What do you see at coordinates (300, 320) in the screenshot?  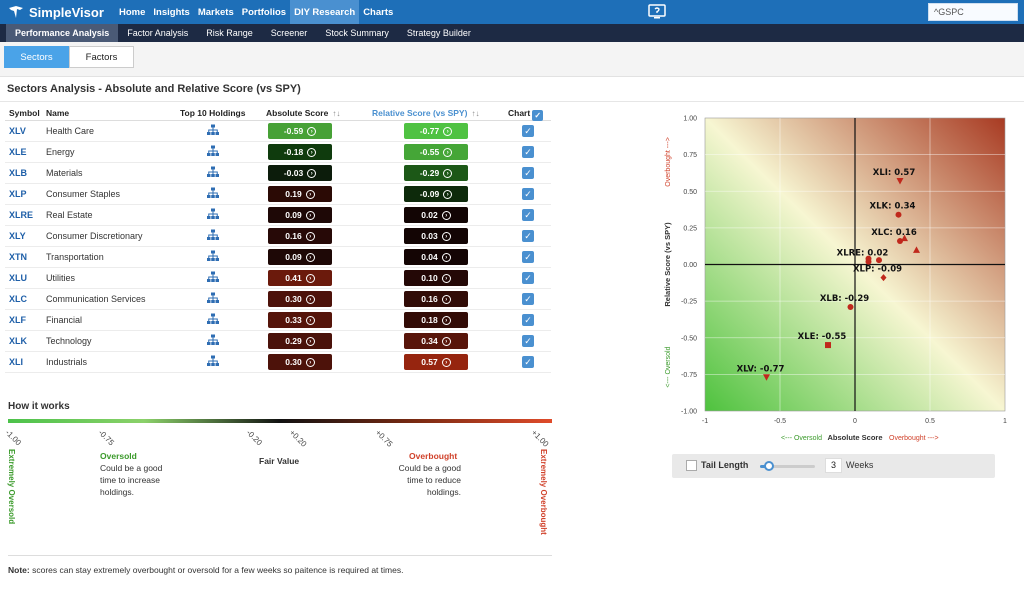 I see `absolute-score-badge: 0.33 ›` at bounding box center [300, 320].